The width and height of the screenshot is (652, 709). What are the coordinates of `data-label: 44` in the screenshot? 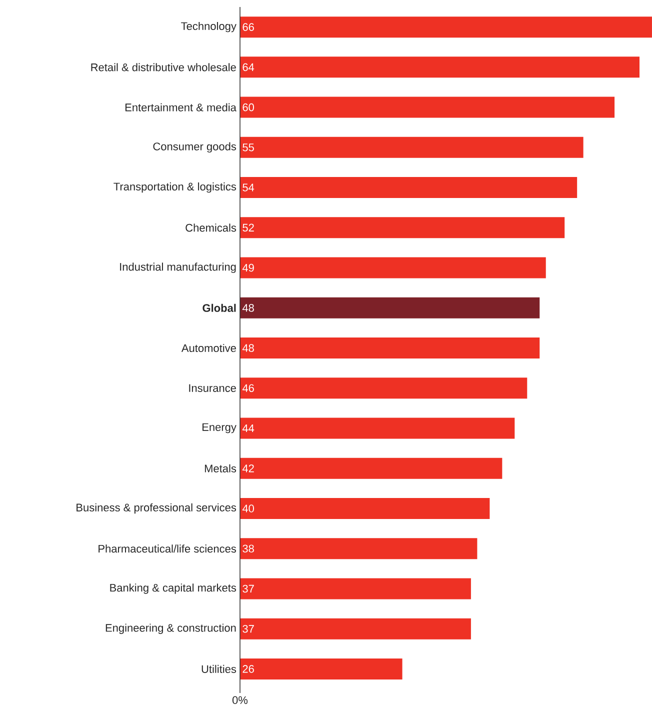 It's located at (248, 428).